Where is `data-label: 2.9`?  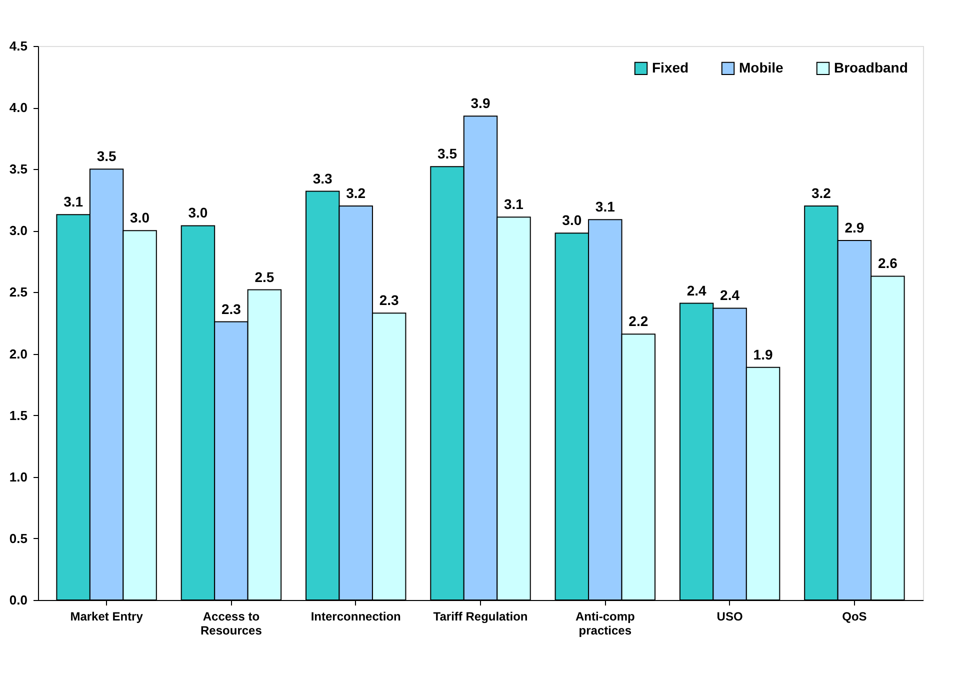 data-label: 2.9 is located at coordinates (854, 228).